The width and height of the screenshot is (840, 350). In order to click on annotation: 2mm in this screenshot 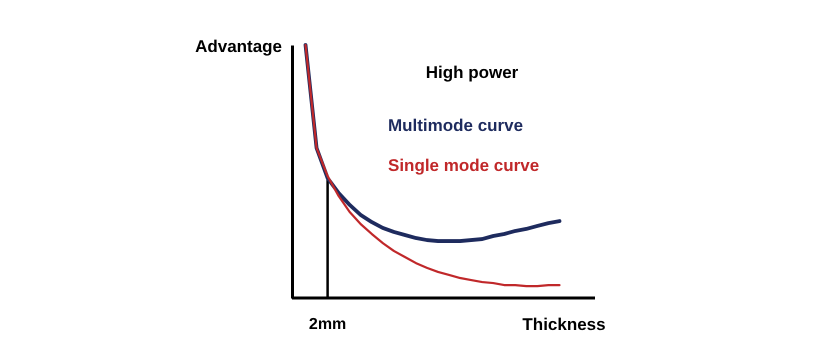, I will do `click(327, 324)`.